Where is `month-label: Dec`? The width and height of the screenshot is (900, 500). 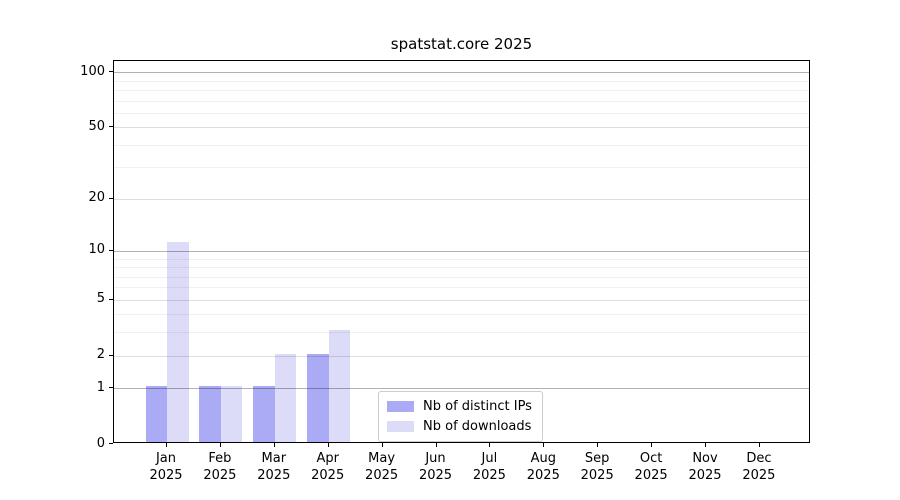 month-label: Dec is located at coordinates (759, 458).